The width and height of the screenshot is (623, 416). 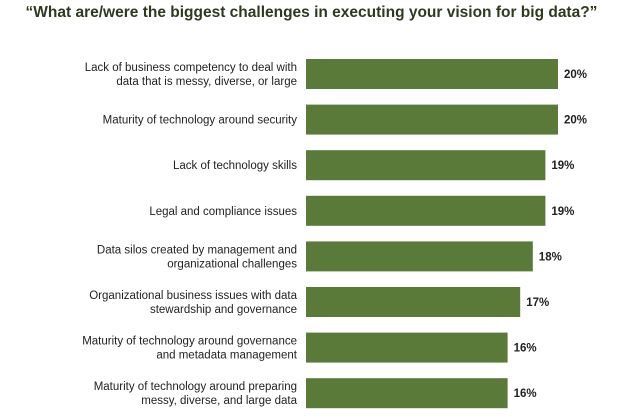 I want to click on value-label-1: 20%, so click(x=575, y=121).